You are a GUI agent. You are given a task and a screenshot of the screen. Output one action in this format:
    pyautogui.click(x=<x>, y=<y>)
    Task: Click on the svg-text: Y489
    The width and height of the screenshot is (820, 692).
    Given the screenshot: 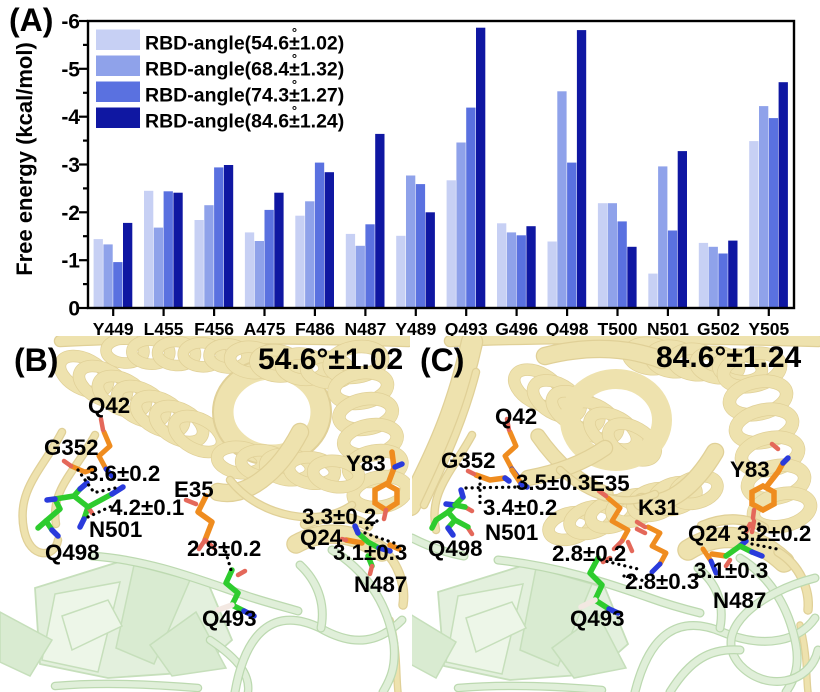 What is the action you would take?
    pyautogui.click(x=415, y=329)
    